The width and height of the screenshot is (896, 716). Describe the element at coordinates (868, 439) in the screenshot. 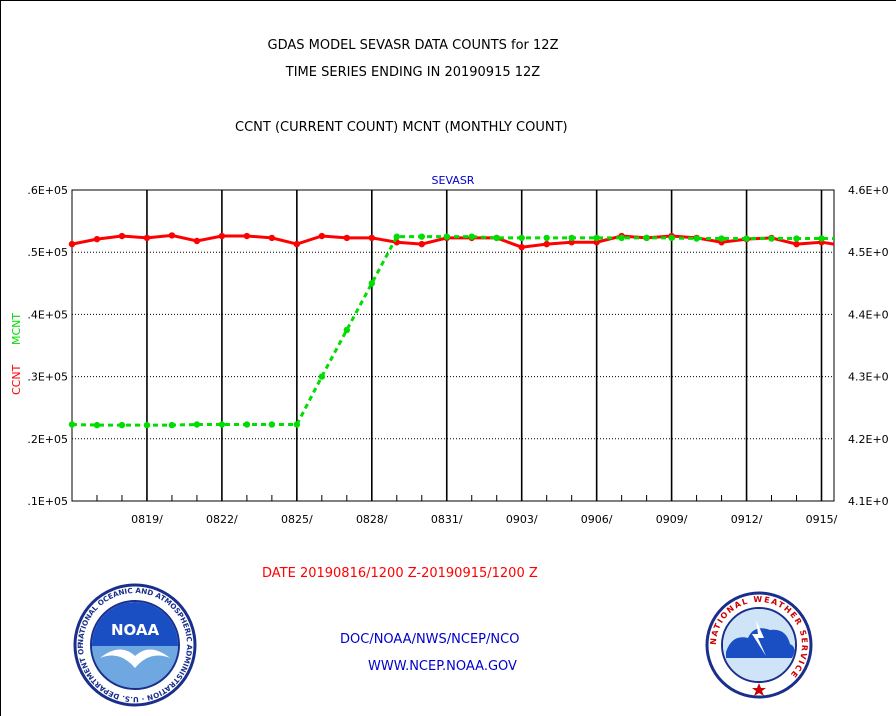

I see `y-right-tick-label: 4.2E+0` at that location.